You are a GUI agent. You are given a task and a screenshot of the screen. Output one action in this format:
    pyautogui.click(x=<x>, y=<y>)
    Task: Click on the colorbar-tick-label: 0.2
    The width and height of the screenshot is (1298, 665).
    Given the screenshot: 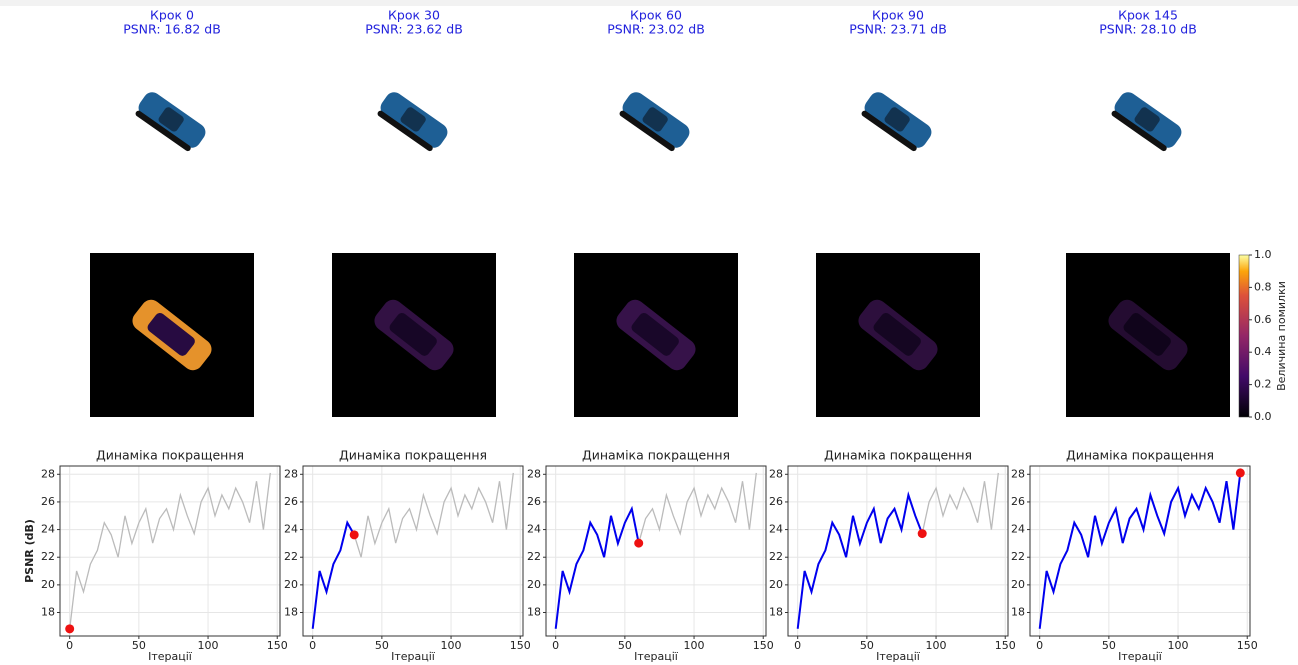 What is the action you would take?
    pyautogui.click(x=1263, y=384)
    